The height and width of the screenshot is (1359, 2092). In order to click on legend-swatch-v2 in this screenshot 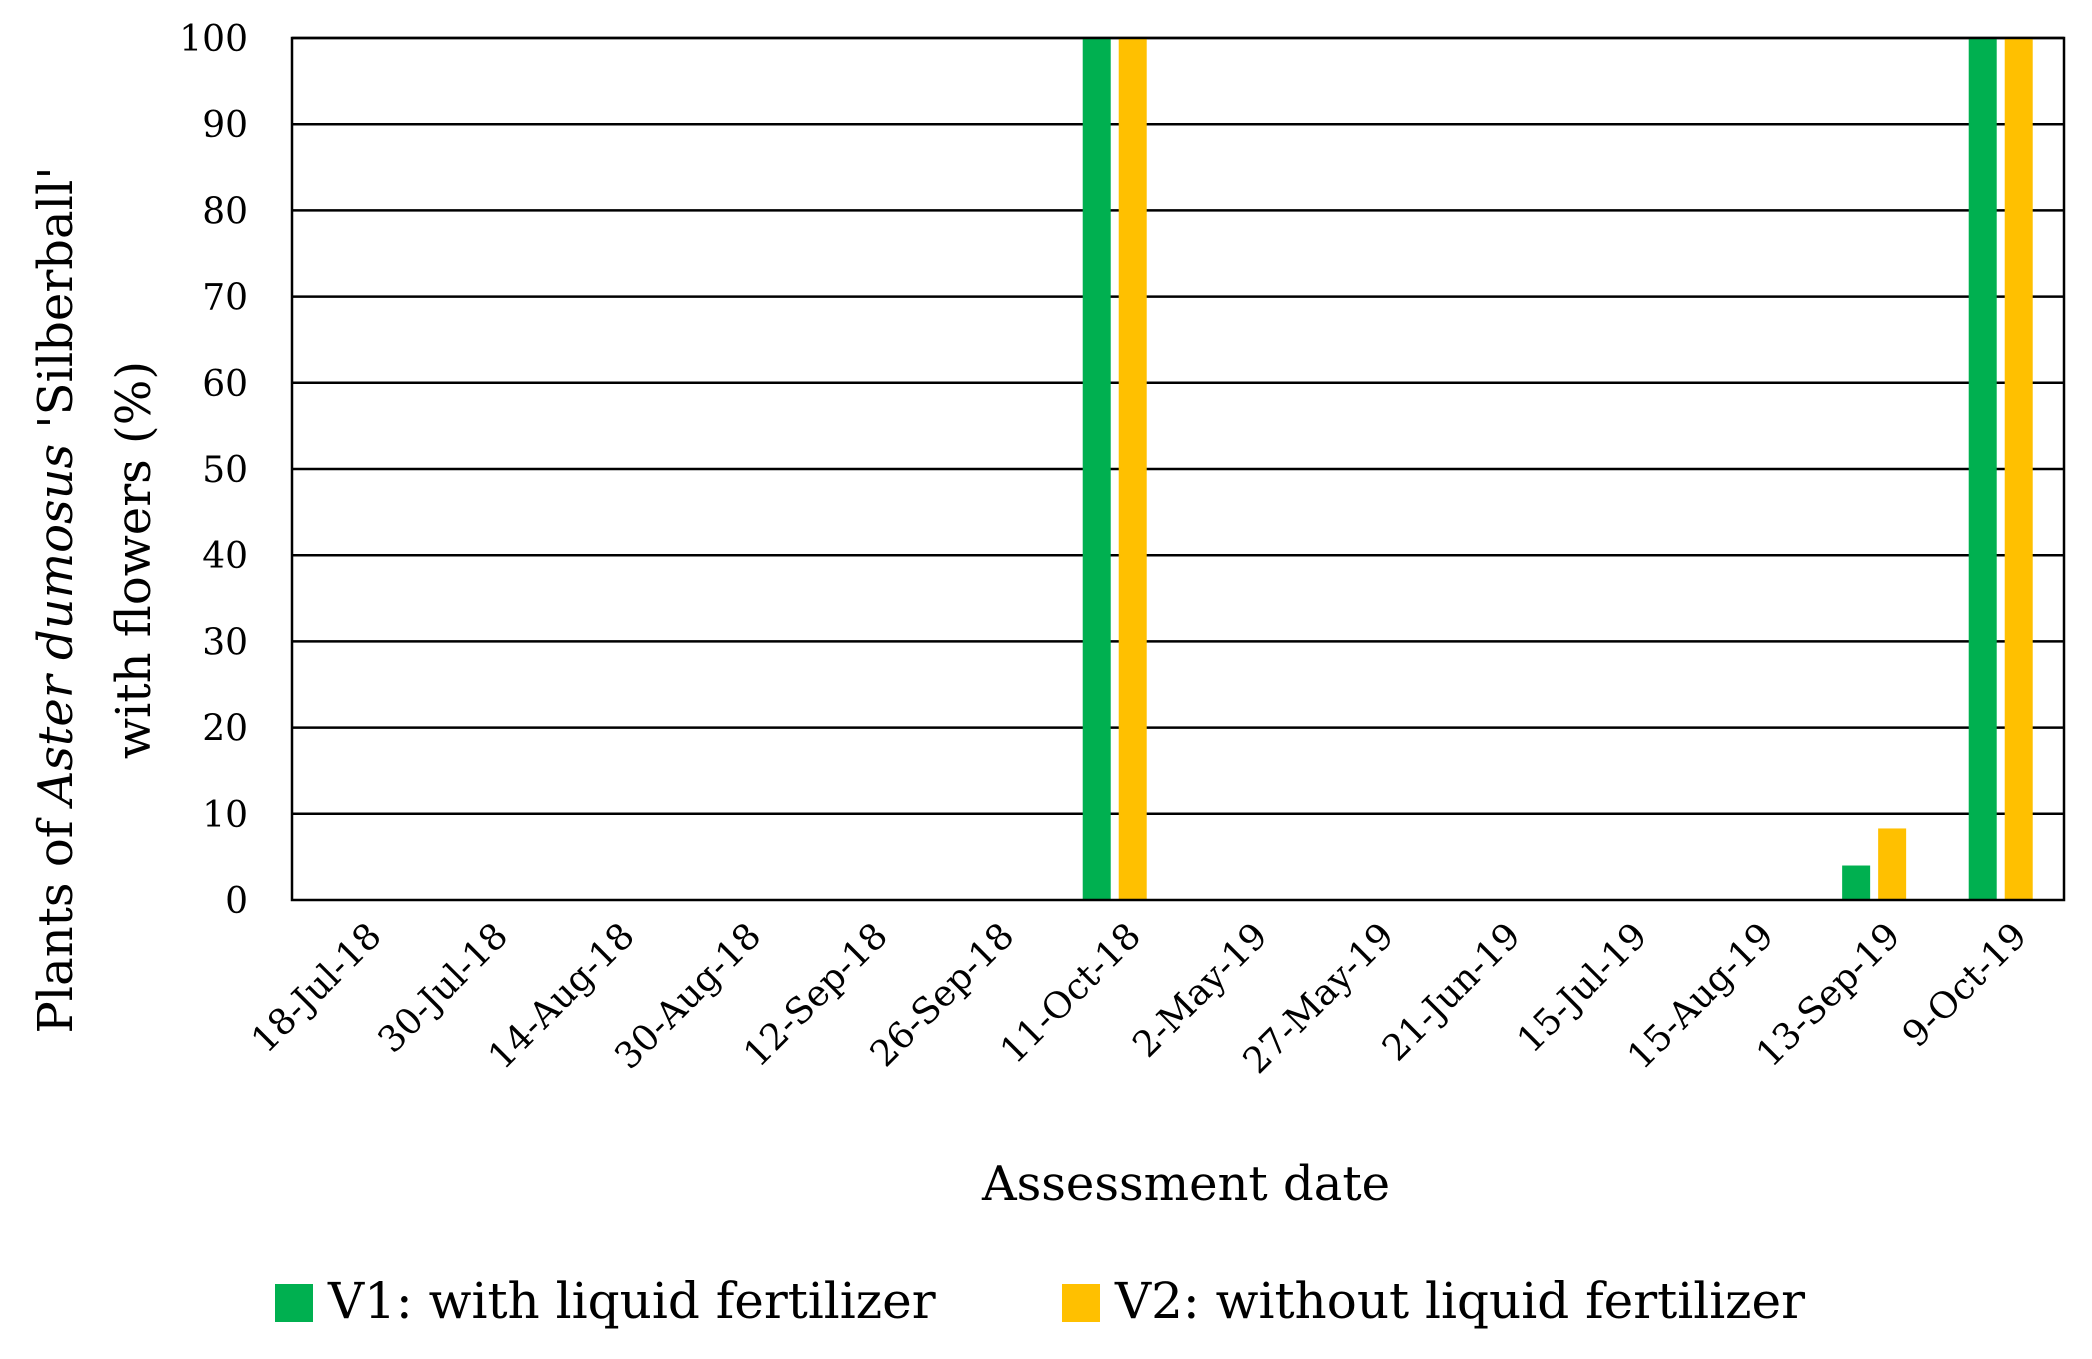, I will do `click(1081, 1303)`.